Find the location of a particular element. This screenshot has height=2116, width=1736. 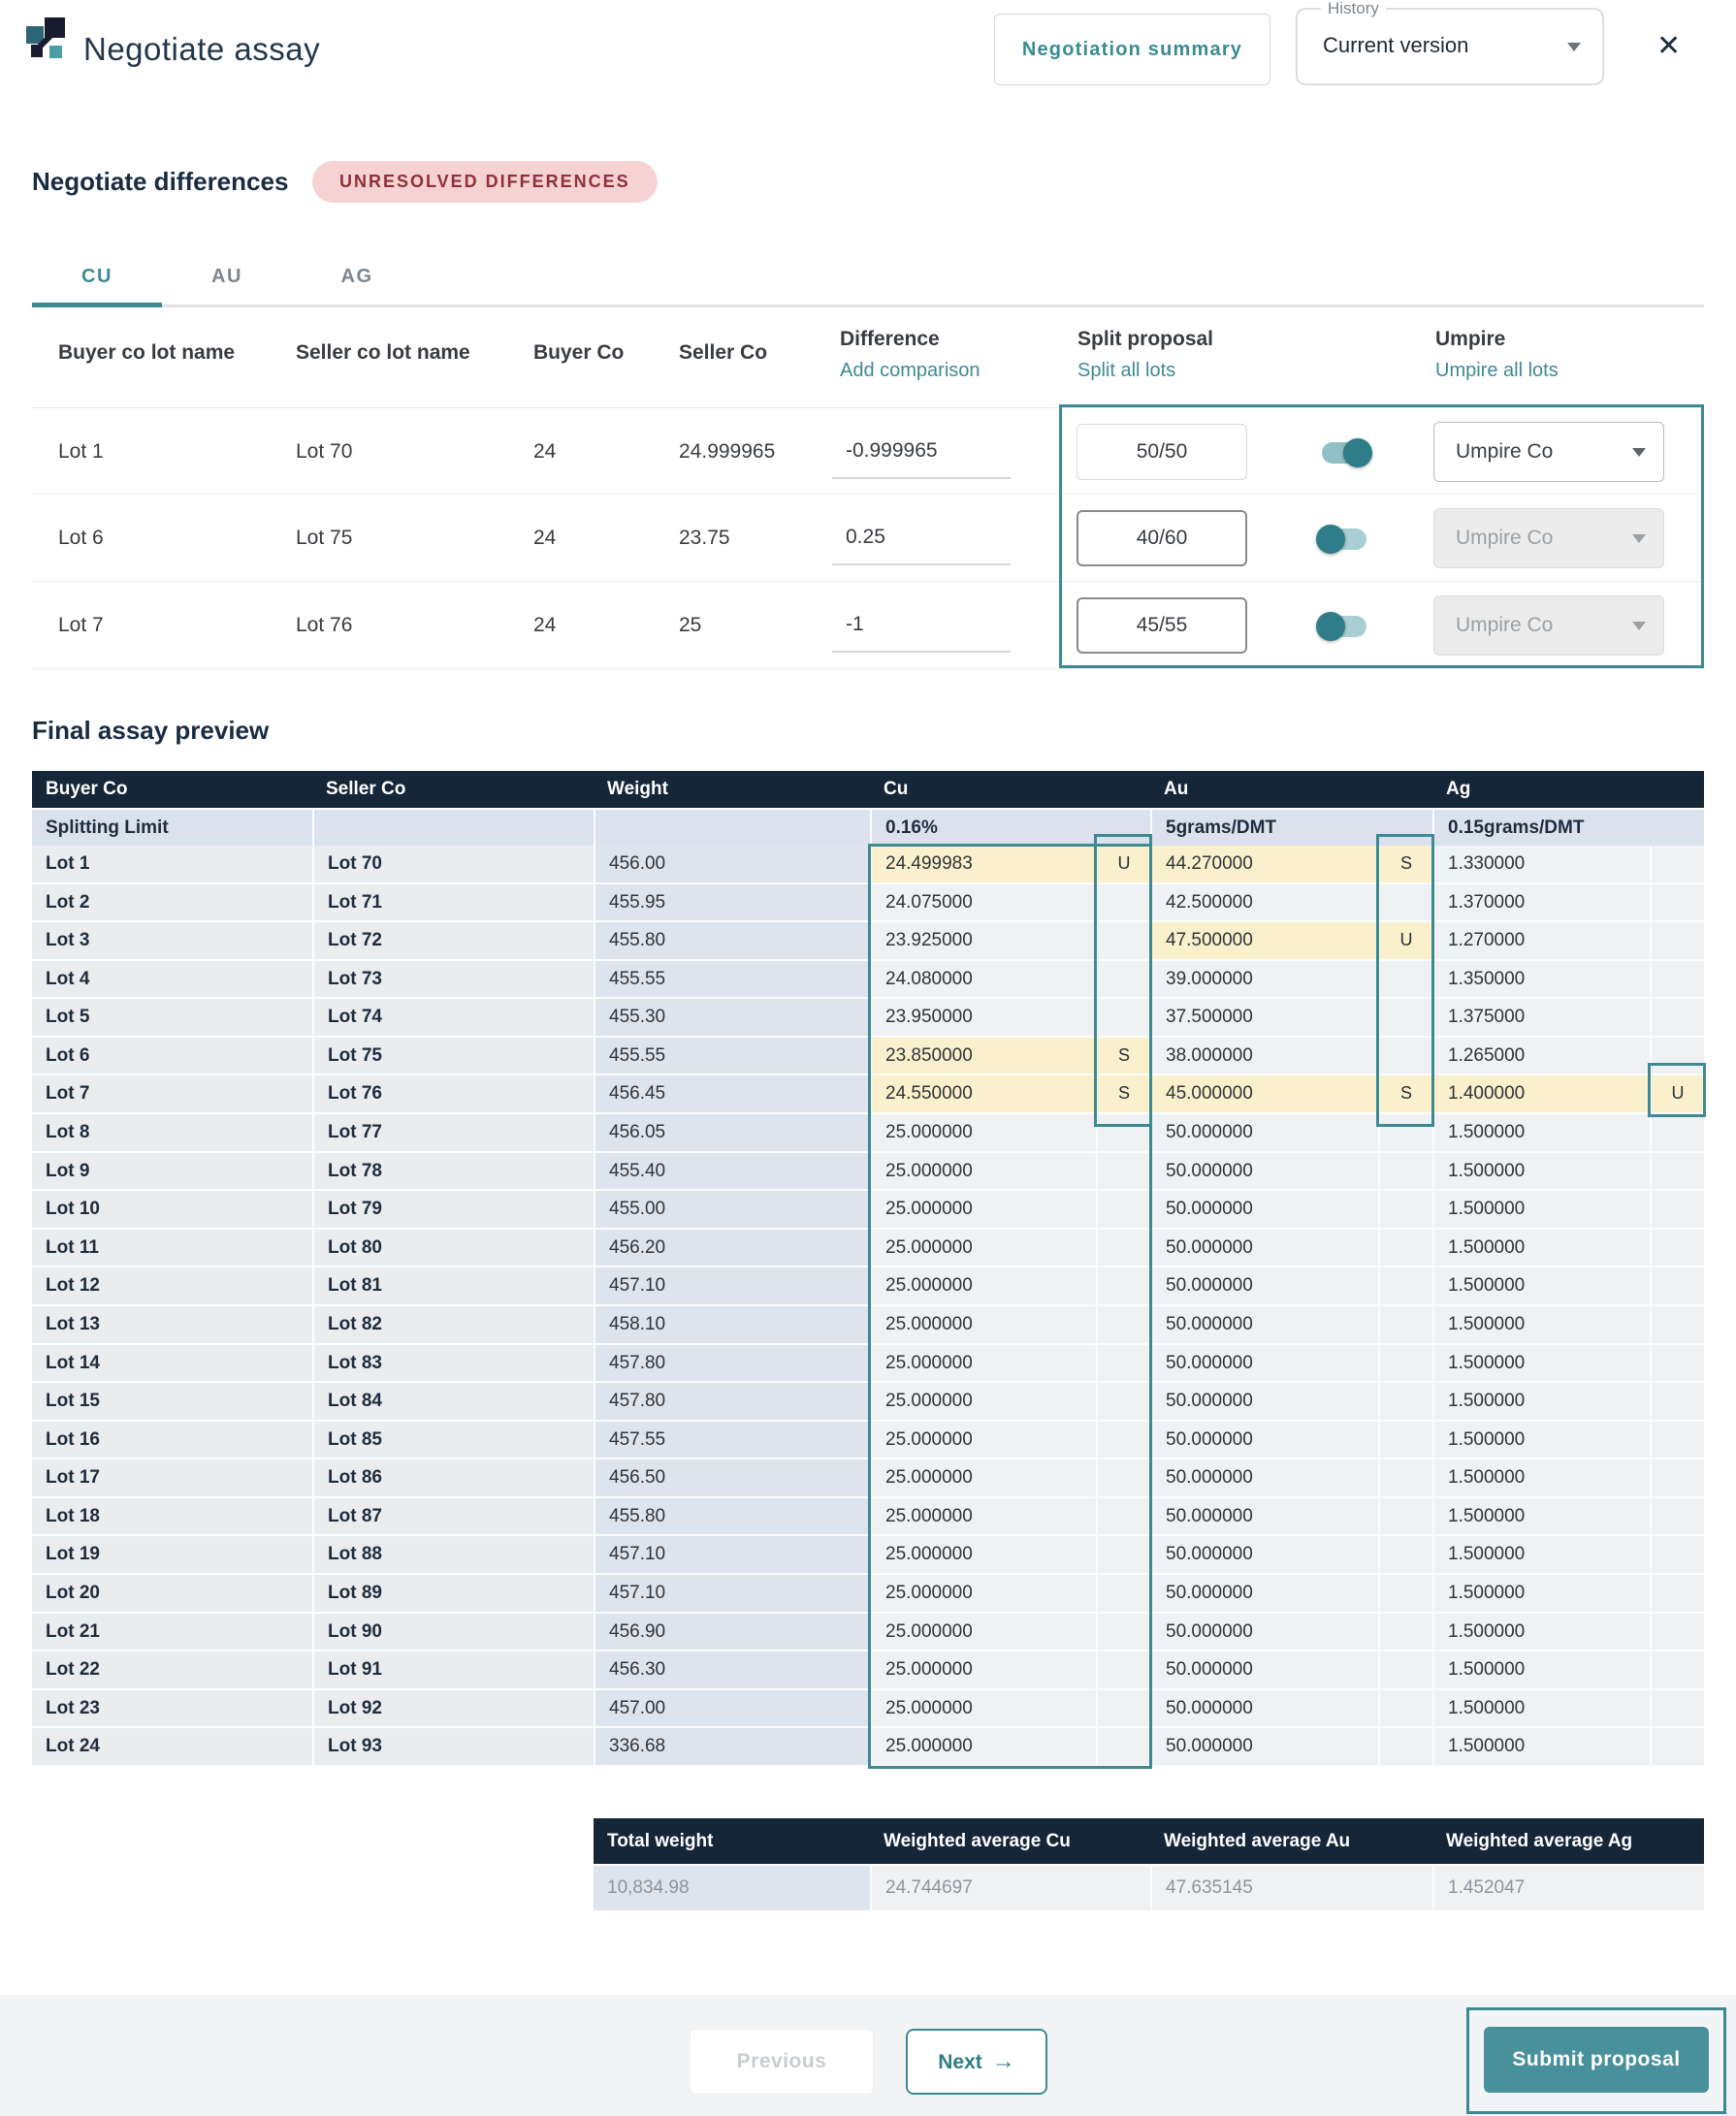

arrow-right-icon: → is located at coordinates (1003, 2061).